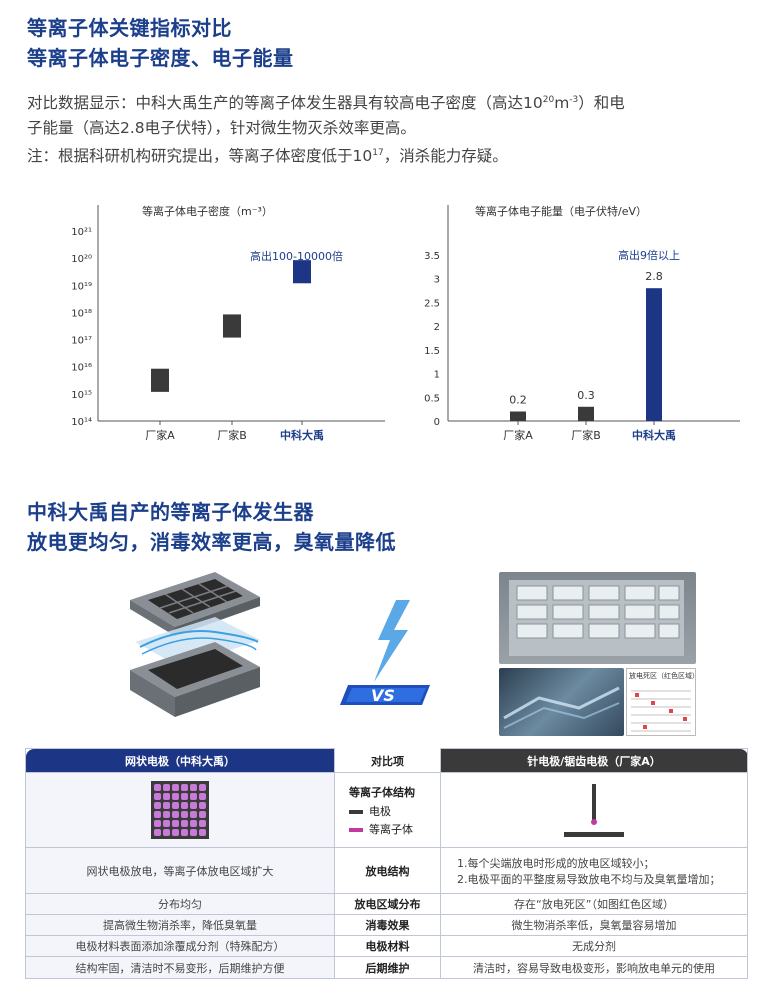 The height and width of the screenshot is (1005, 773). What do you see at coordinates (180, 904) in the screenshot?
I see `left-cell: 分布均匀` at bounding box center [180, 904].